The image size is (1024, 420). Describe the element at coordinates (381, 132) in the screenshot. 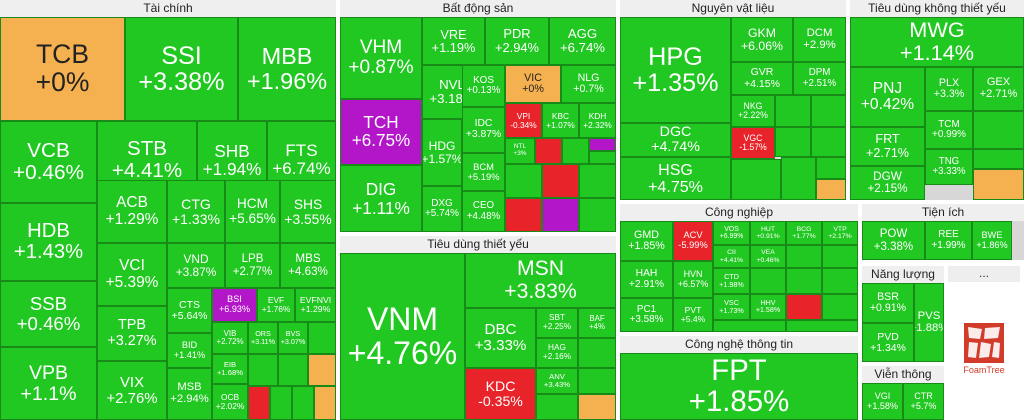

I see `tile-tch: TCH +6.75%` at that location.